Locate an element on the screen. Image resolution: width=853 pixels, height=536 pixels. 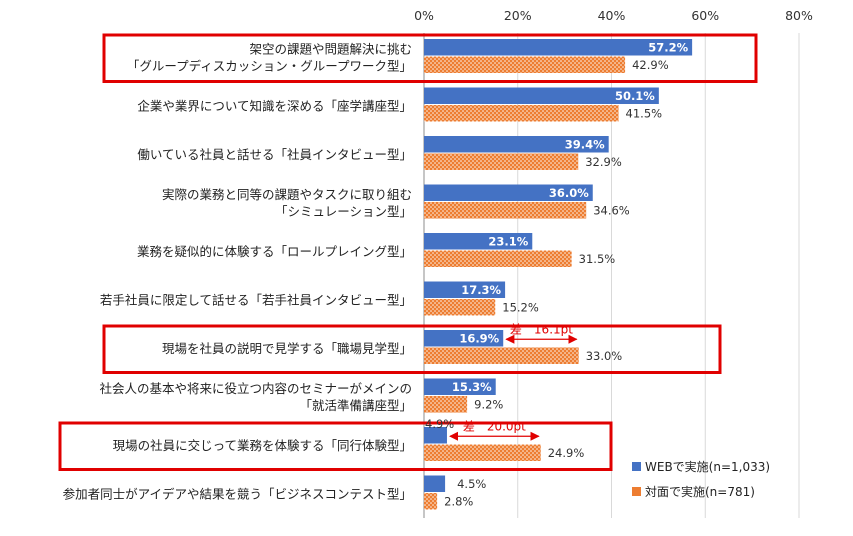
x-tick-label: 0% is located at coordinates (424, 15).